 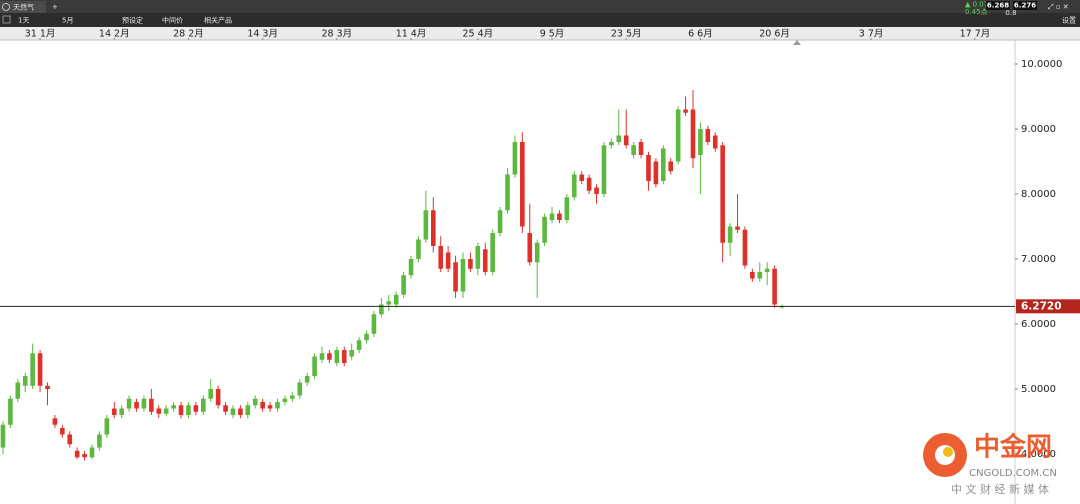 What do you see at coordinates (948, 452) in the screenshot?
I see `watermark-logo-dot` at bounding box center [948, 452].